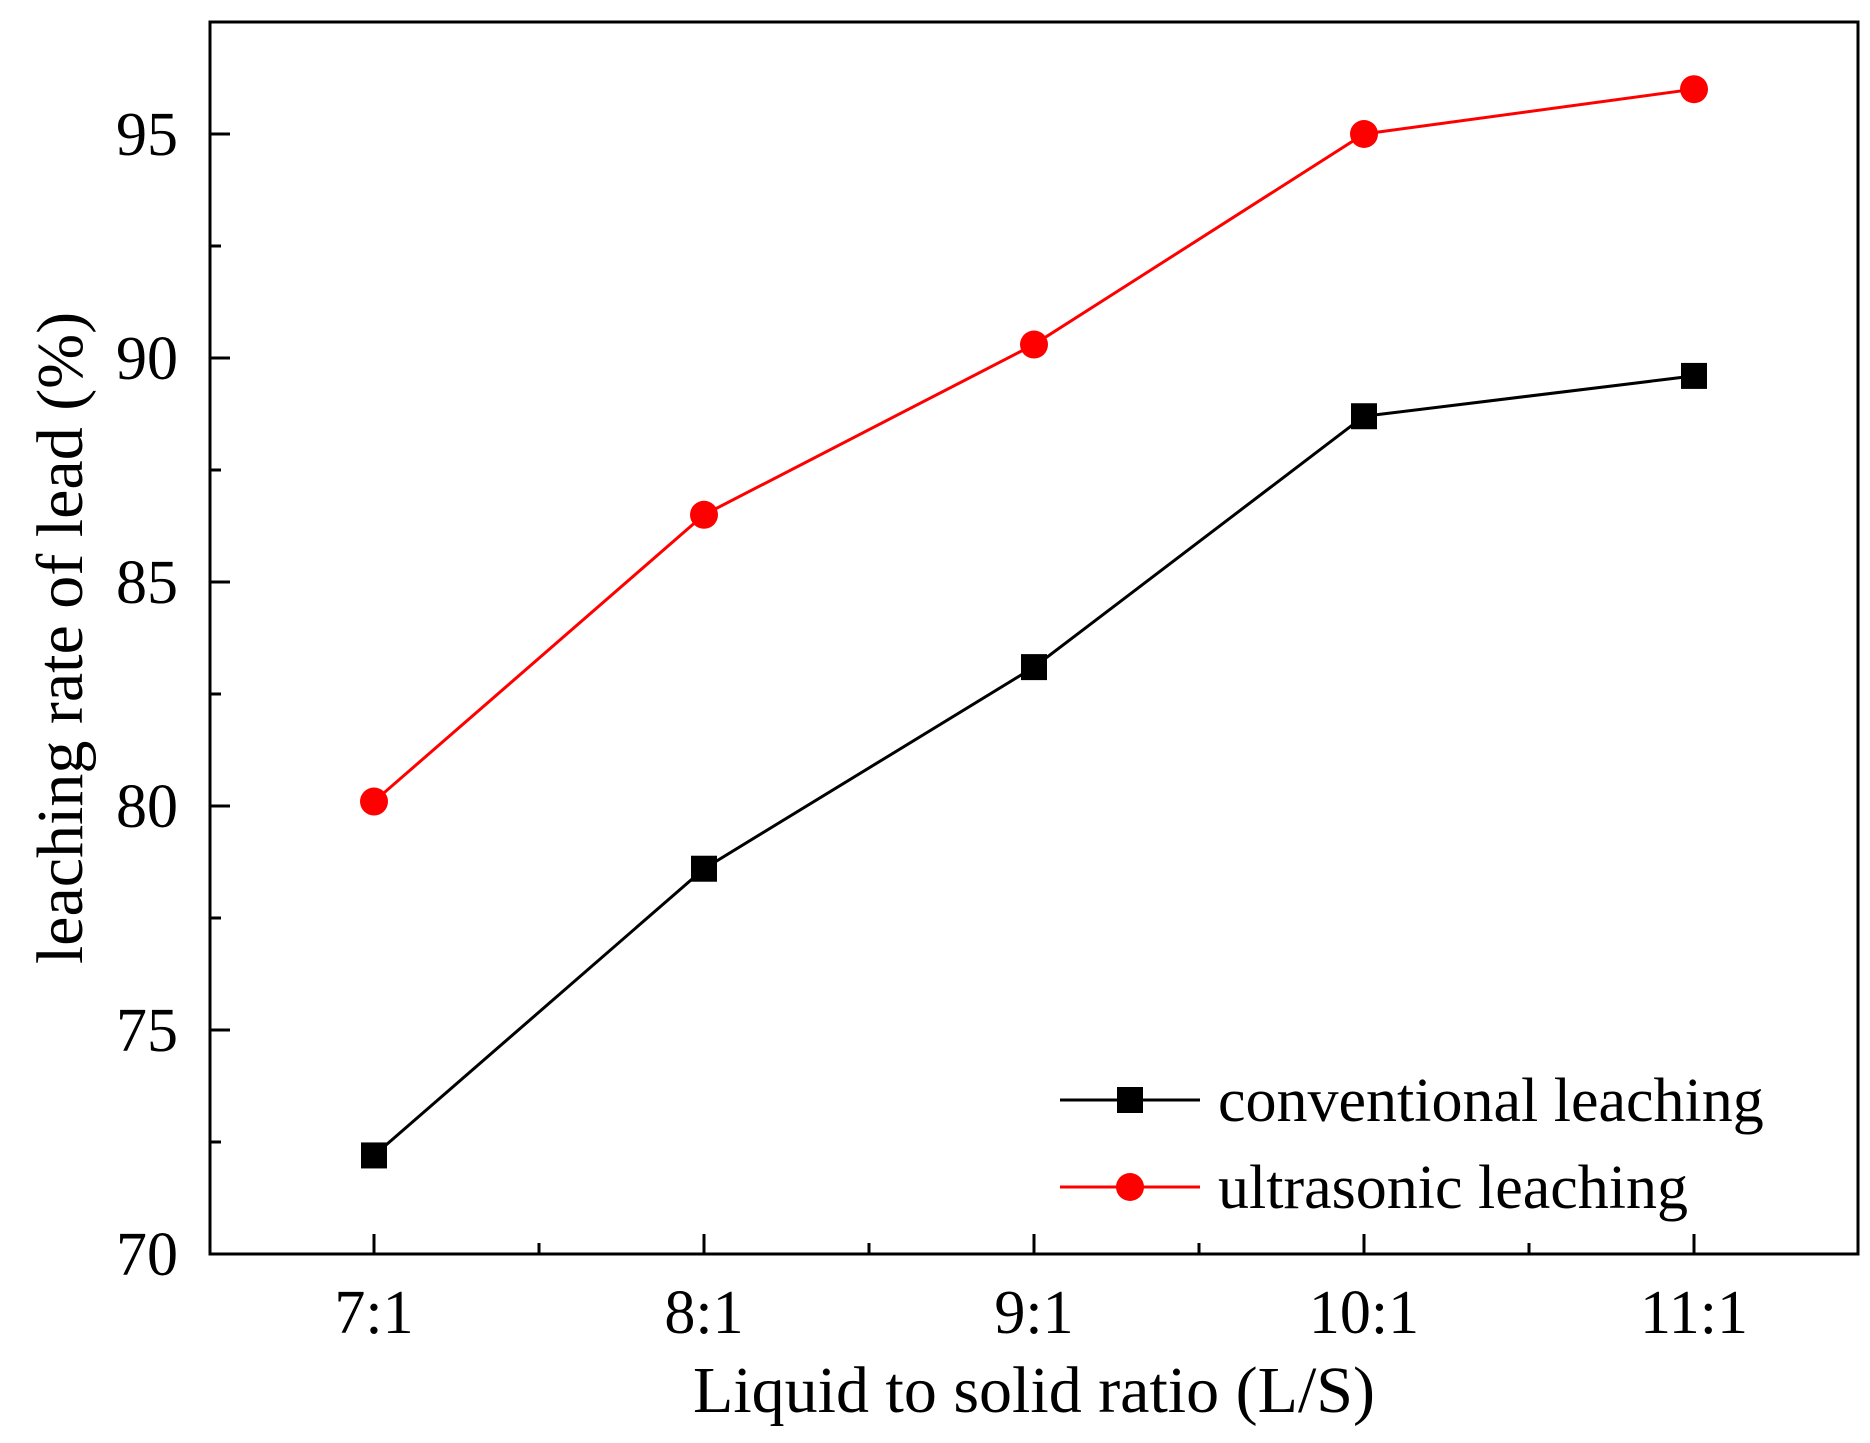 The width and height of the screenshot is (1870, 1443). What do you see at coordinates (1453, 1188) in the screenshot?
I see `legend-label: ultrasonic leaching` at bounding box center [1453, 1188].